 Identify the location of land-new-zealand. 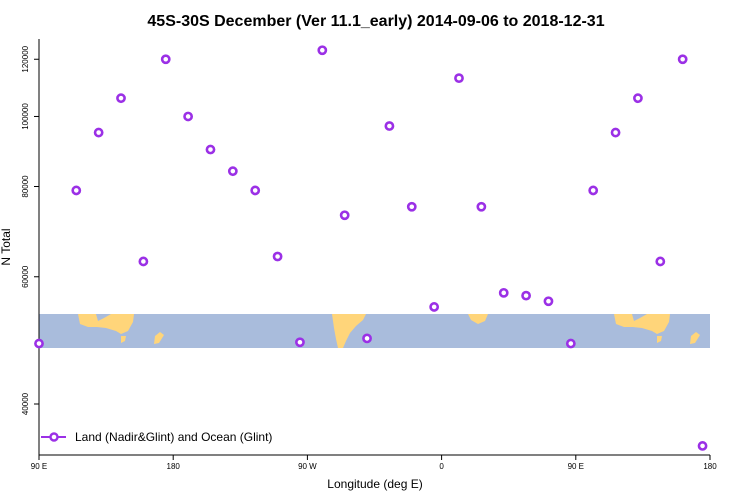
(159, 338).